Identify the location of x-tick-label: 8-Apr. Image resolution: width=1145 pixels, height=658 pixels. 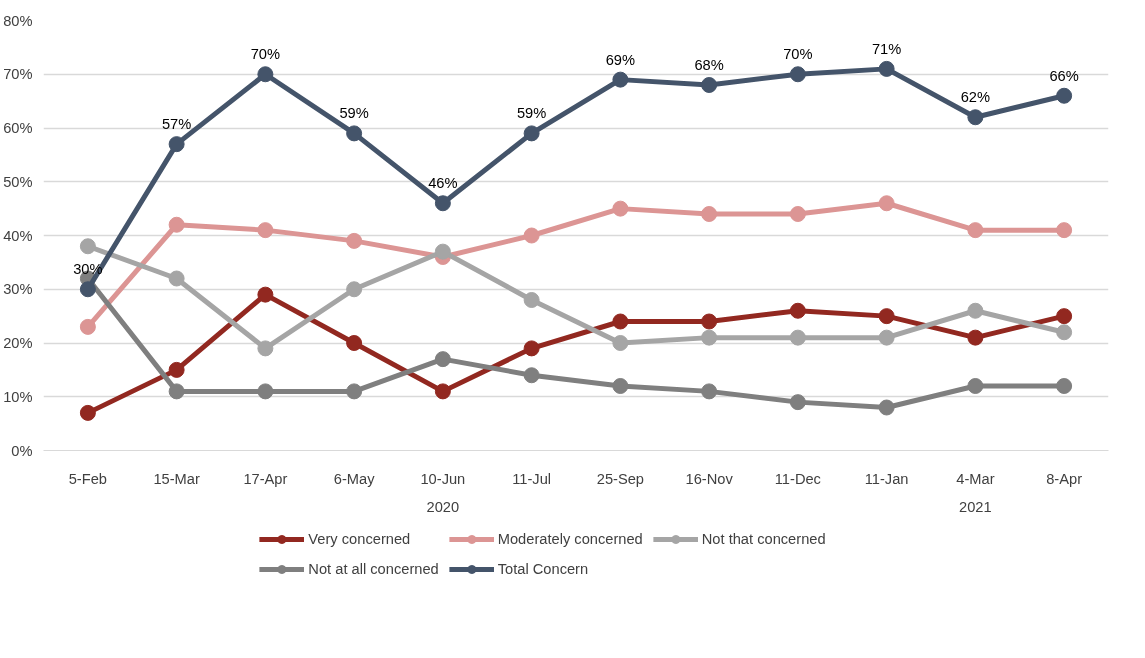
(1064, 478).